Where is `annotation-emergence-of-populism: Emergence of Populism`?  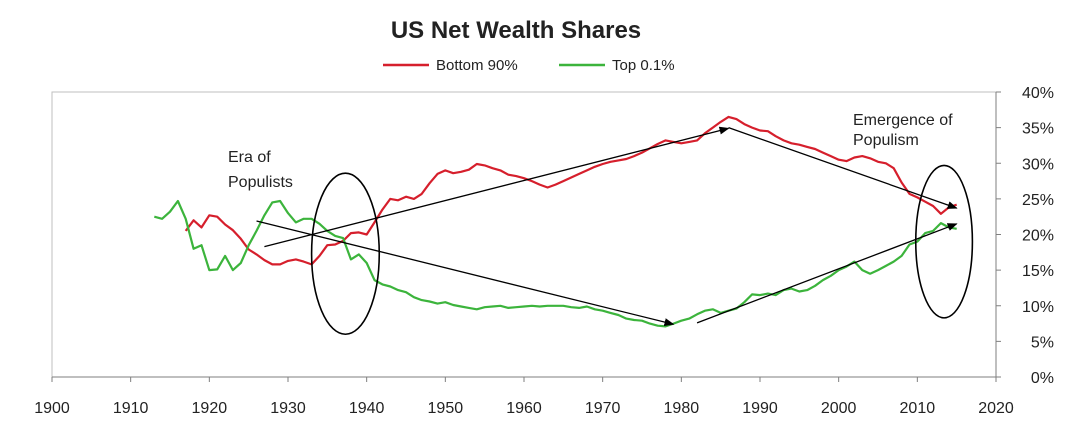 annotation-emergence-of-populism: Emergence of Populism is located at coordinates (905, 130).